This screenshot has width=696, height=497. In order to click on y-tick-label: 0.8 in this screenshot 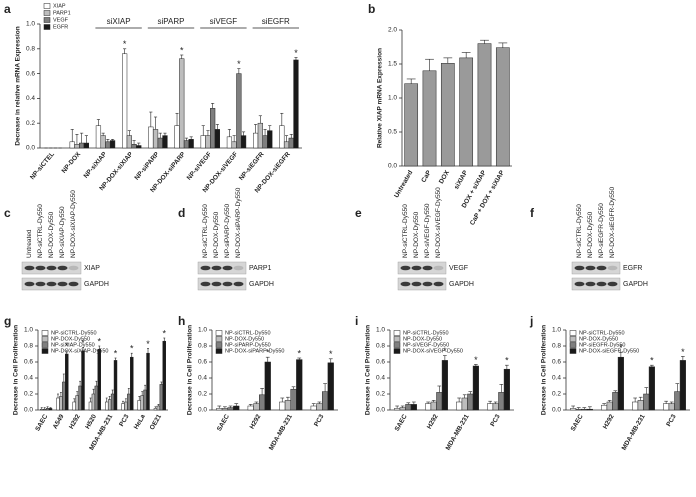, I will do `click(28, 346)`.